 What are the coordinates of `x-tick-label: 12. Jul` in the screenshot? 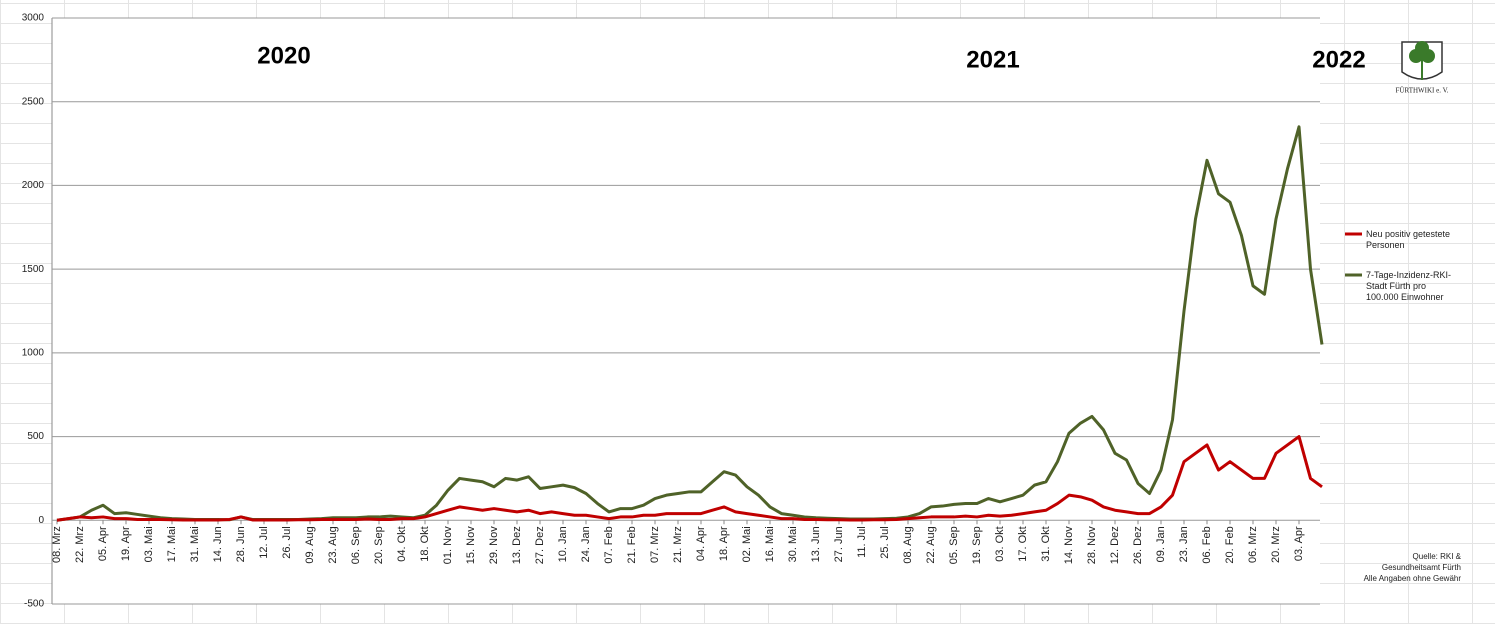 It's located at (264, 542).